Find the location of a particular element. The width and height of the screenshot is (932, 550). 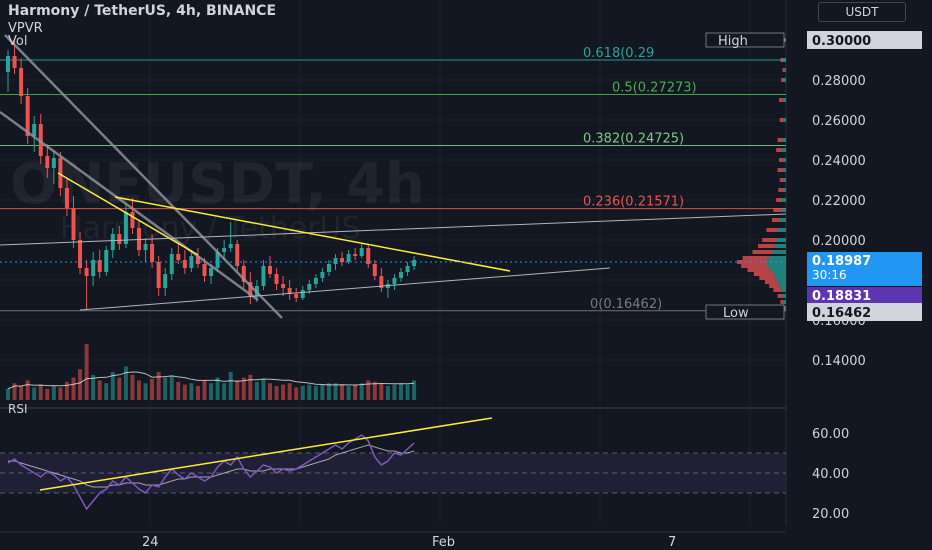

volume-indicator-label: Vol is located at coordinates (18, 41).